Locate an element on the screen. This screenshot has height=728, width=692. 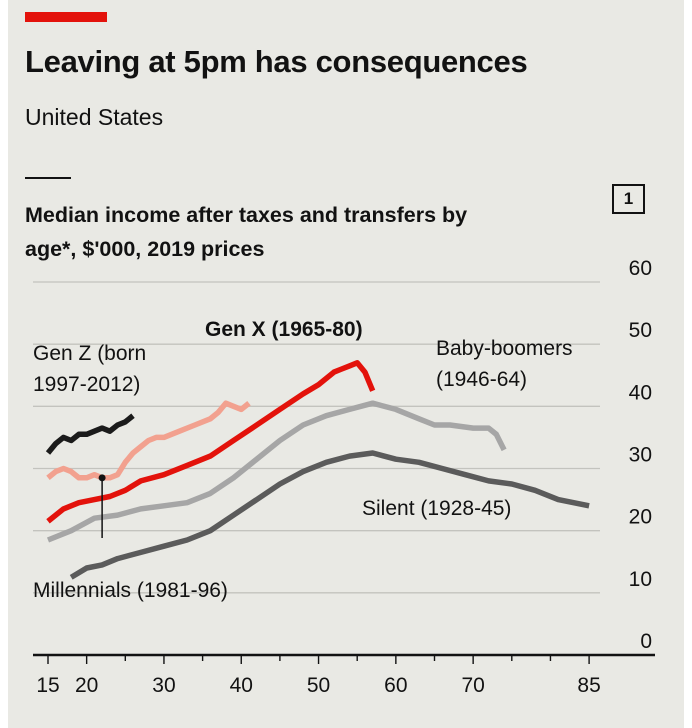
y-tick-label-50: 50 is located at coordinates (640, 330).